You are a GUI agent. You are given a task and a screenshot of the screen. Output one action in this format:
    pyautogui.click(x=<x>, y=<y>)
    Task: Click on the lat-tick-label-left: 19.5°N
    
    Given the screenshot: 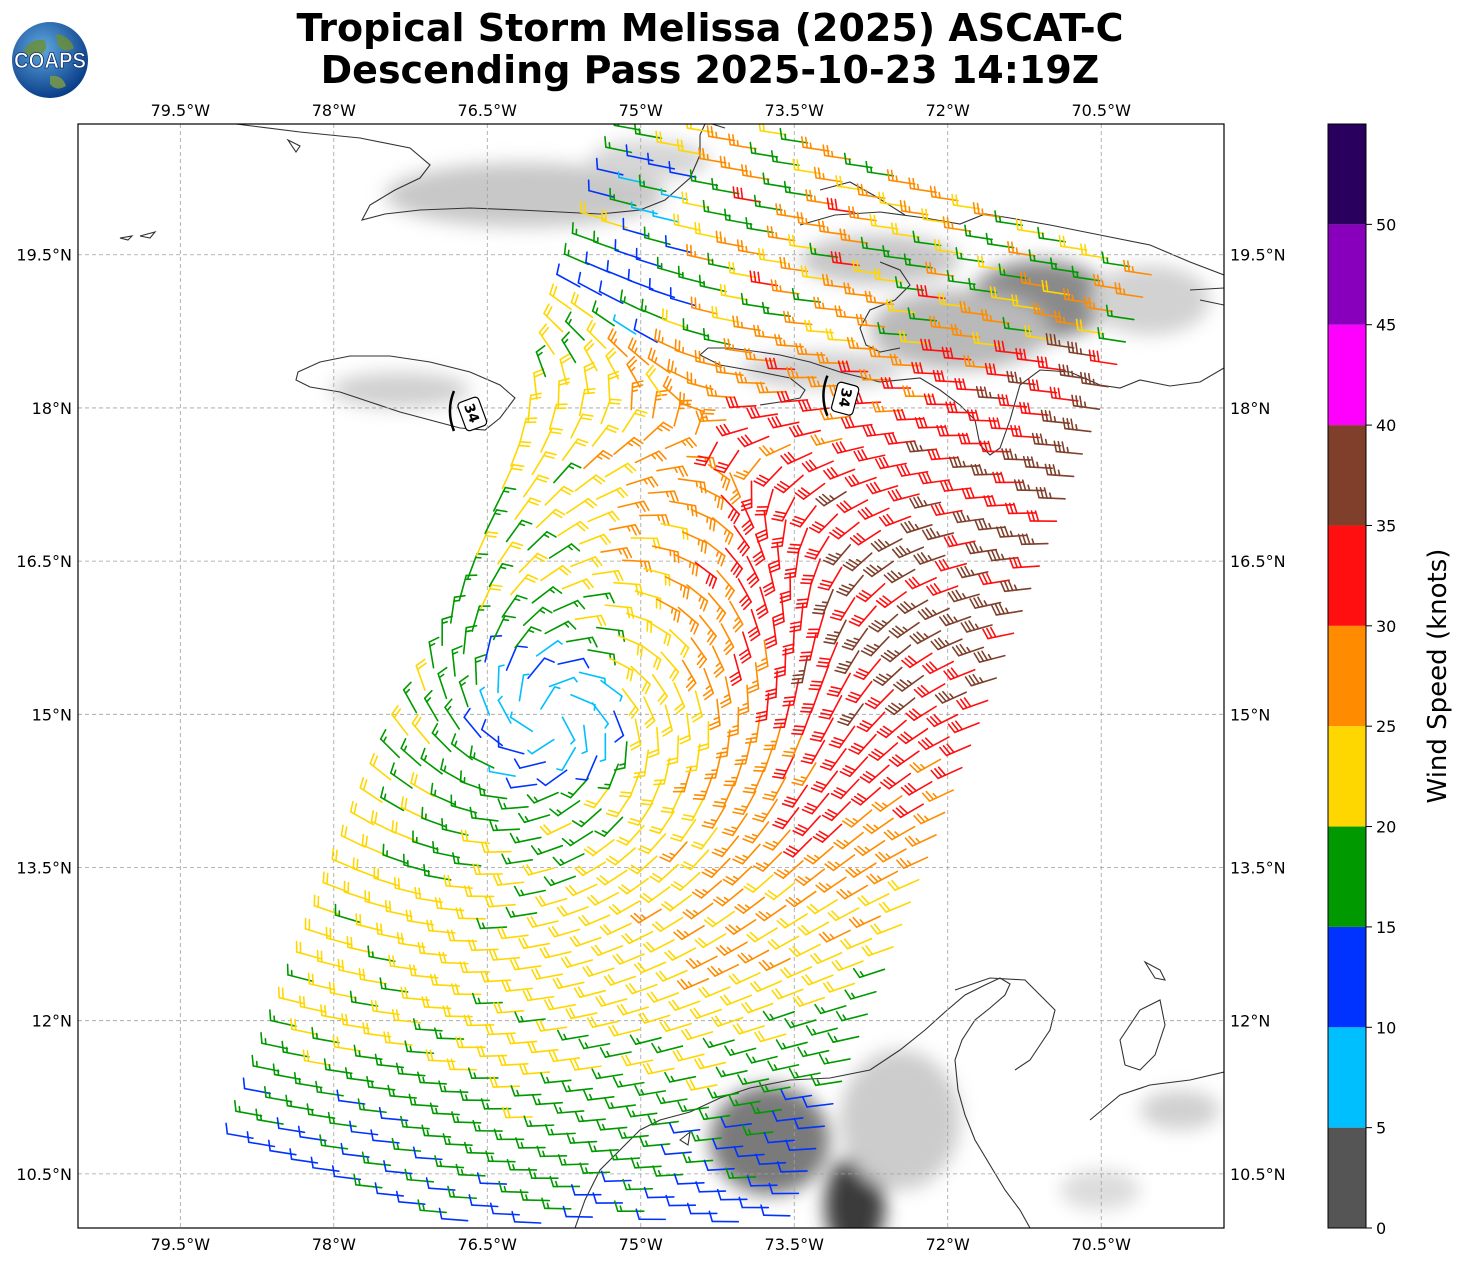 What is the action you would take?
    pyautogui.click(x=44, y=255)
    